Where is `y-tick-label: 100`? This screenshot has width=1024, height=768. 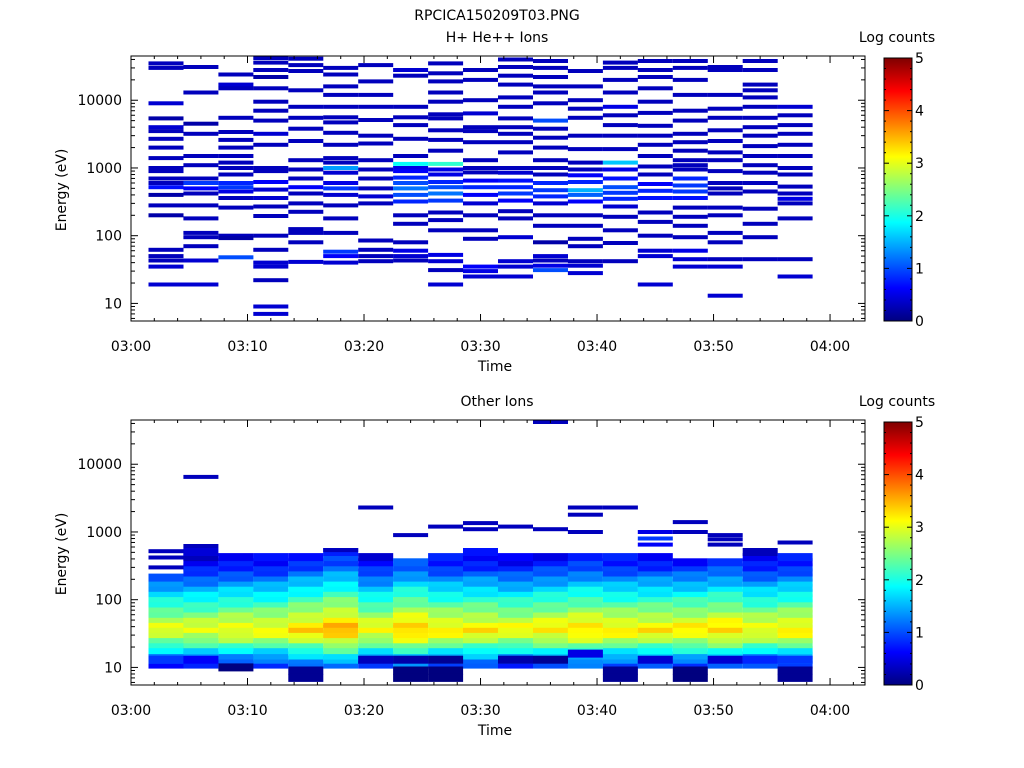
y-tick-label: 100 is located at coordinates (108, 237).